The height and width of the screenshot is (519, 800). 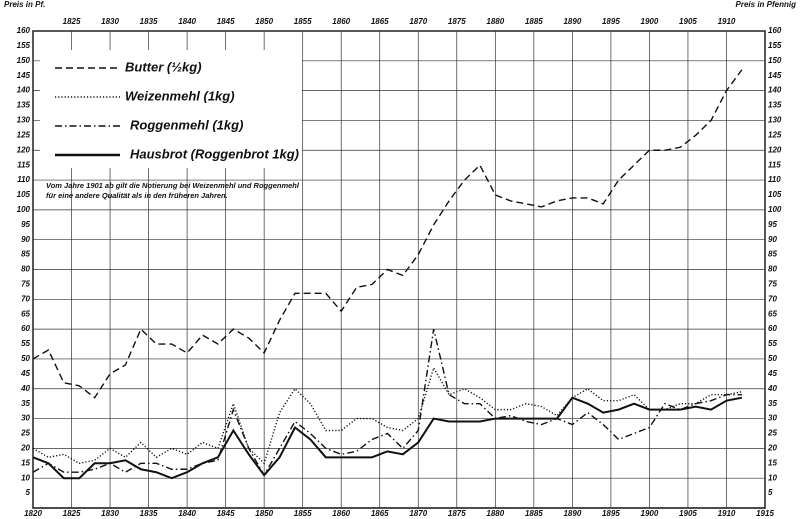 What do you see at coordinates (727, 21) in the screenshot?
I see `x-tick-label-top: 1910` at bounding box center [727, 21].